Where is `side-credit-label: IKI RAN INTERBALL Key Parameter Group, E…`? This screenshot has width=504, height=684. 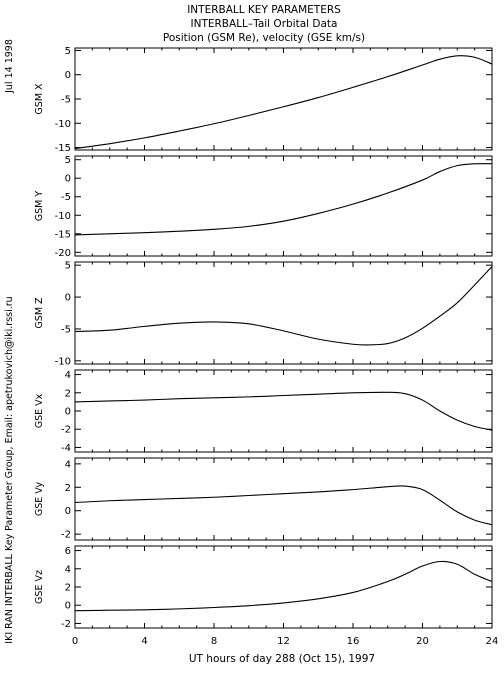
side-credit-label: IKI RAN INTERBALL Key Parameter Group, E… is located at coordinates (9, 469).